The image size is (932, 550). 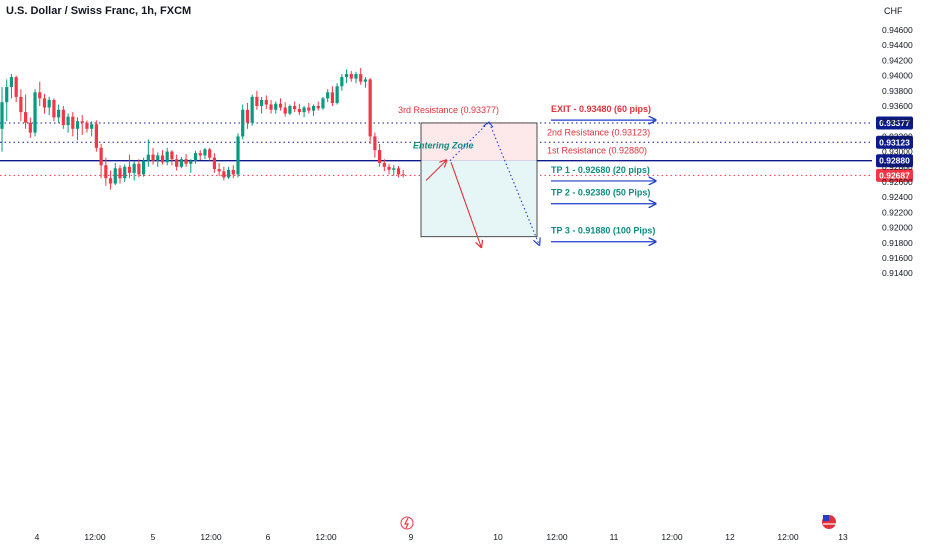 What do you see at coordinates (897, 91) in the screenshot?
I see `y-tick-label: 0.93800` at bounding box center [897, 91].